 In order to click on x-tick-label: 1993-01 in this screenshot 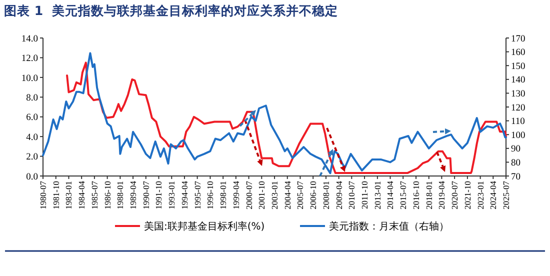, I will do `click(171, 195)`.